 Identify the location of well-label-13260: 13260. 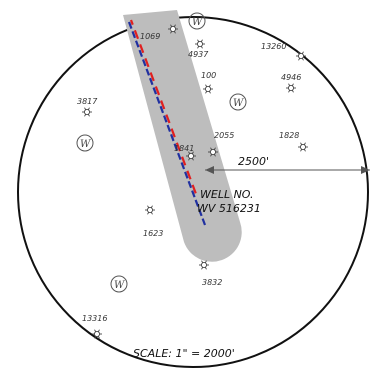
(273, 46).